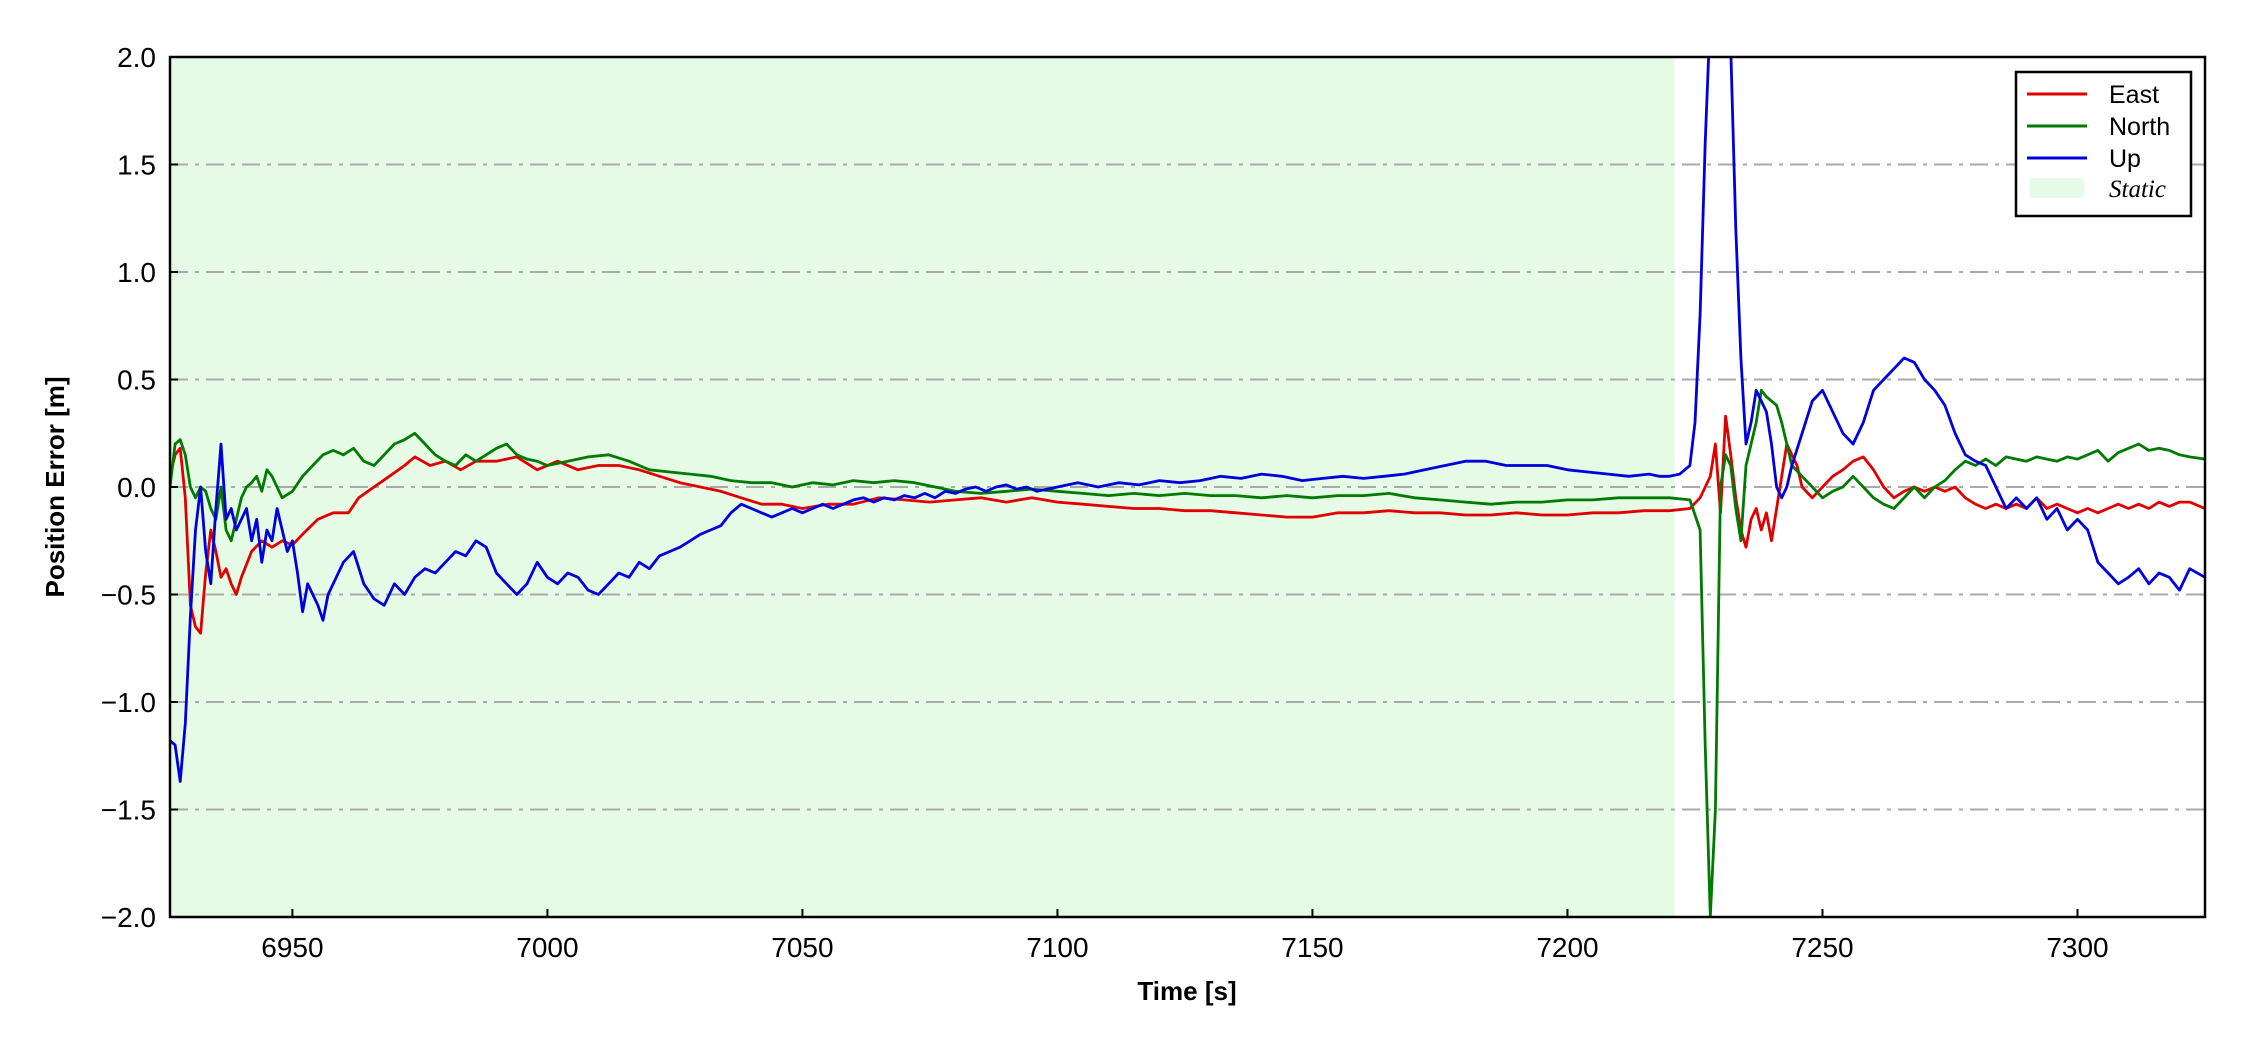 The image size is (2250, 1055). Describe the element at coordinates (1185, 936) in the screenshot. I see `x-axis-ticks: 6950 7000 7050 7100 7150 7200 7250 7300` at that location.